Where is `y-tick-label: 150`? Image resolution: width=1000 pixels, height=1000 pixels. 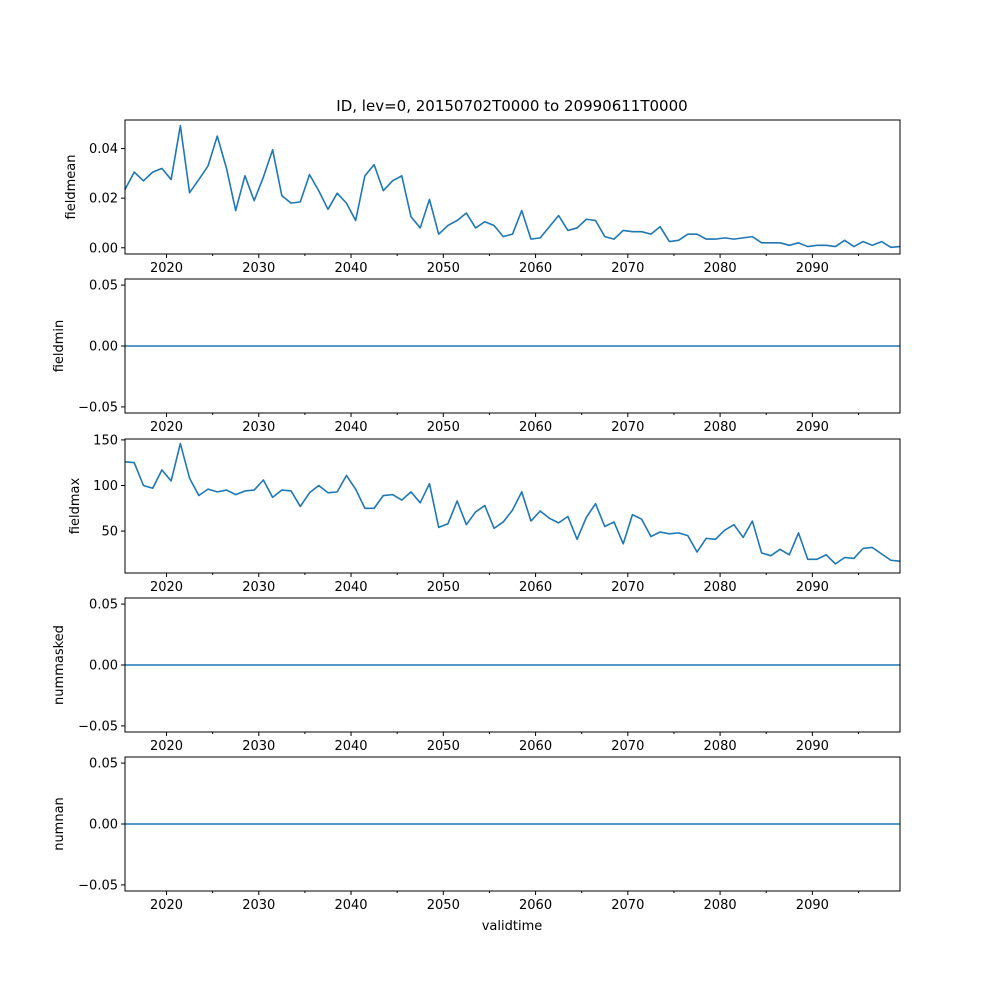
y-tick-label: 150 is located at coordinates (105, 440).